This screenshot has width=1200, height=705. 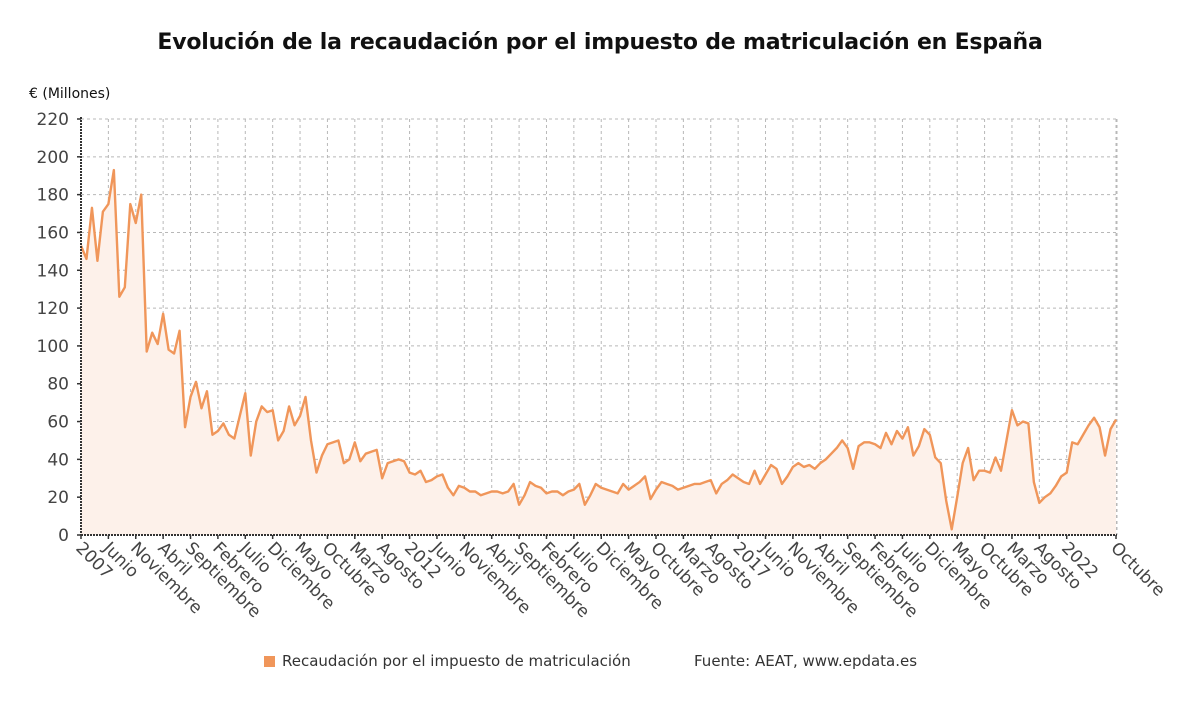 What do you see at coordinates (59, 328) in the screenshot?
I see `y-ticks: 0 20 40 60 80 100 120 140 160 180 200 220` at bounding box center [59, 328].